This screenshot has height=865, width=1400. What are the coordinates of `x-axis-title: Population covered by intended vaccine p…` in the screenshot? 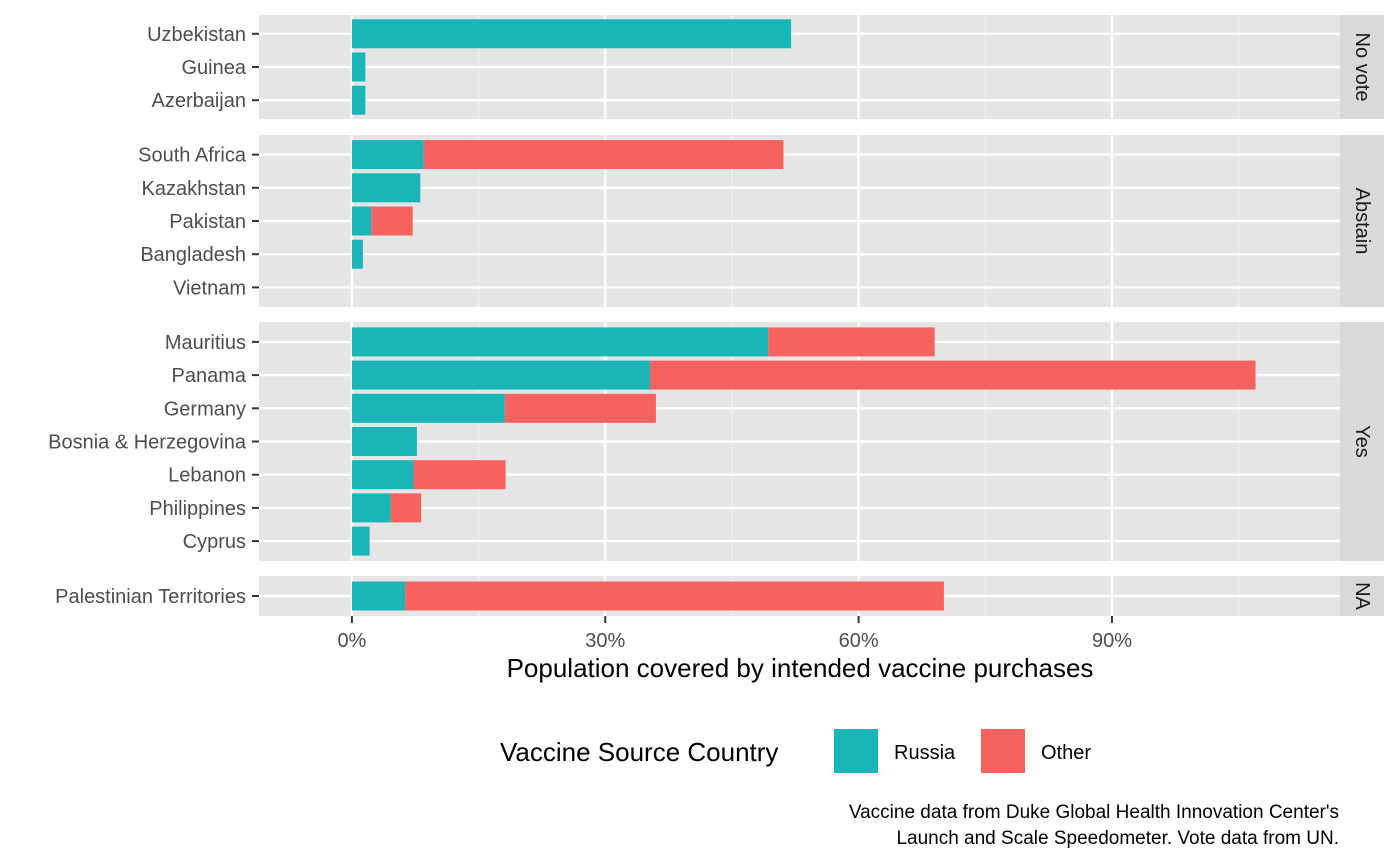 It's located at (800, 668).